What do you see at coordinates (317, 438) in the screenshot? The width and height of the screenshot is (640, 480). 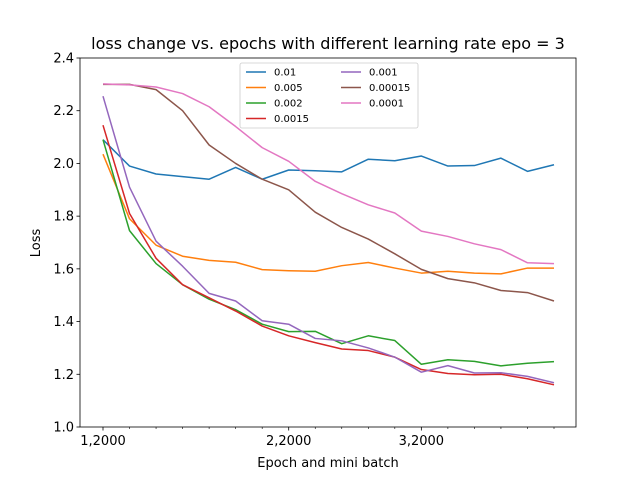 I see `x-axis: 1,2000 2,2000 3,2000` at bounding box center [317, 438].